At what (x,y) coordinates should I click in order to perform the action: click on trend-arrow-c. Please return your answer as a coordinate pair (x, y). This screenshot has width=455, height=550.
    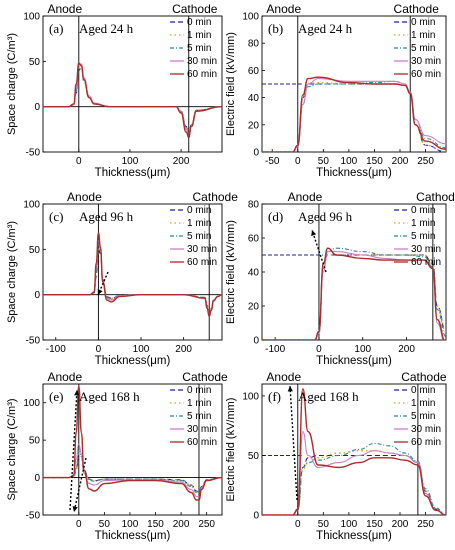
    Looking at the image, I should click on (103, 283).